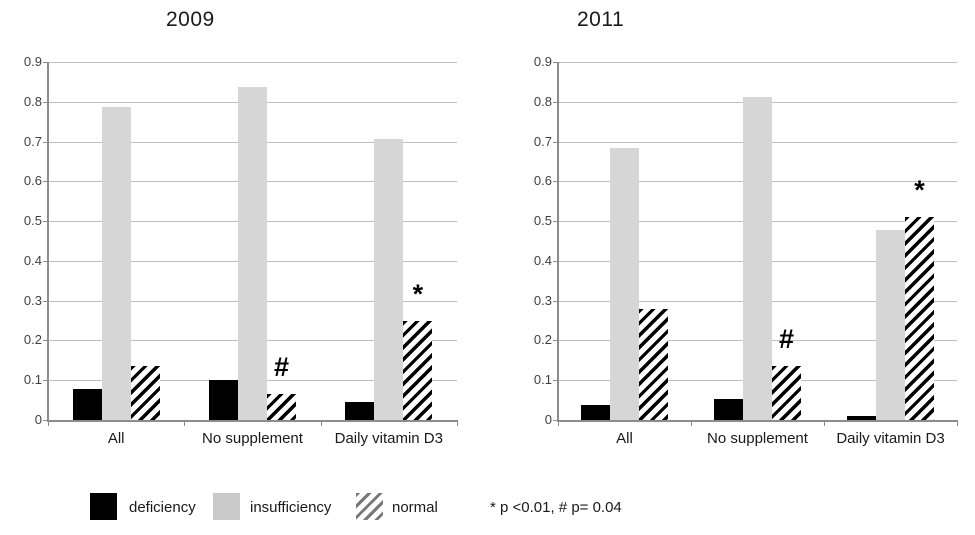  Describe the element at coordinates (369, 506) in the screenshot. I see `legend-swatch-normal` at that location.